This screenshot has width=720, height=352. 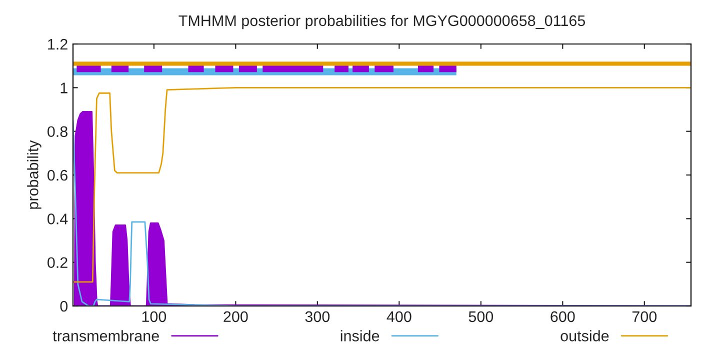 What do you see at coordinates (399, 316) in the screenshot?
I see `x-tick-label: 400` at bounding box center [399, 316].